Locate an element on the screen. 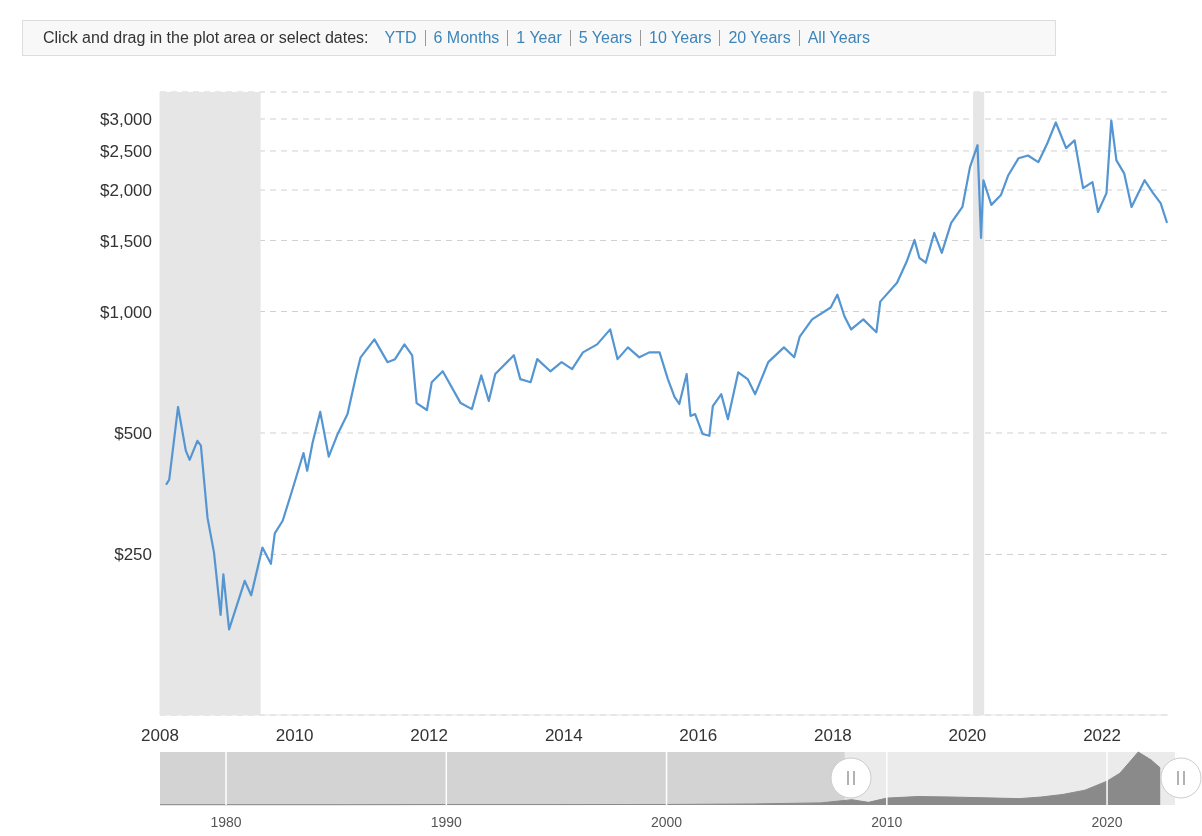 The image size is (1202, 836). x-tick-label: 2014 is located at coordinates (563, 736).